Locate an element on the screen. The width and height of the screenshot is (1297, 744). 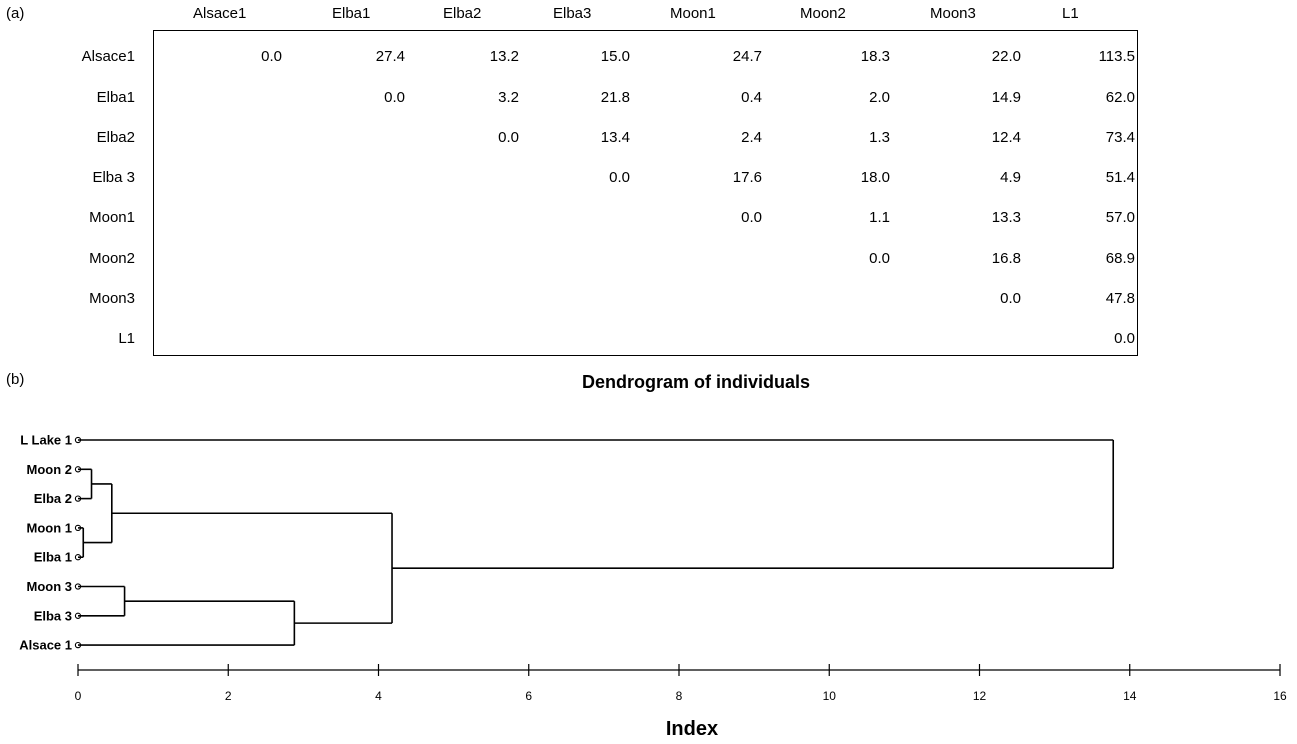
matrix-cell: 62.0 is located at coordinates (1120, 97).